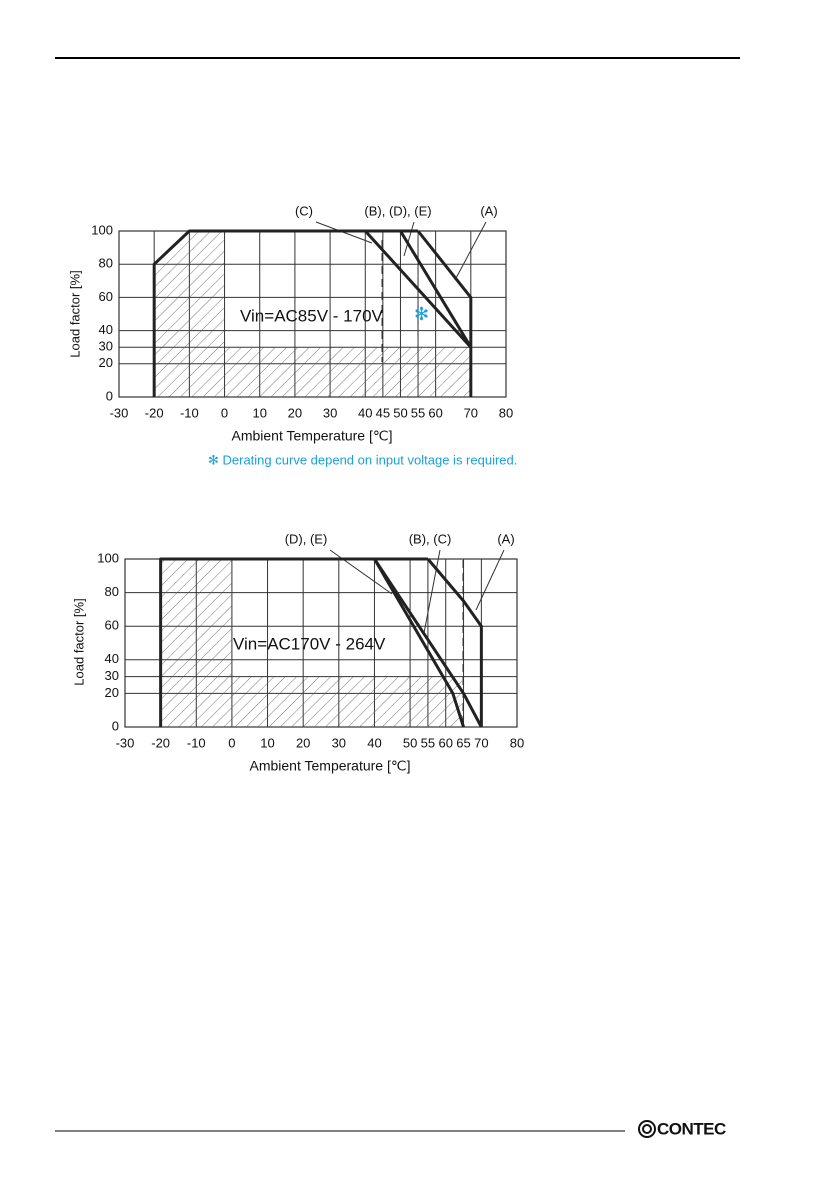  I want to click on logo: CONTEC, so click(682, 1128).